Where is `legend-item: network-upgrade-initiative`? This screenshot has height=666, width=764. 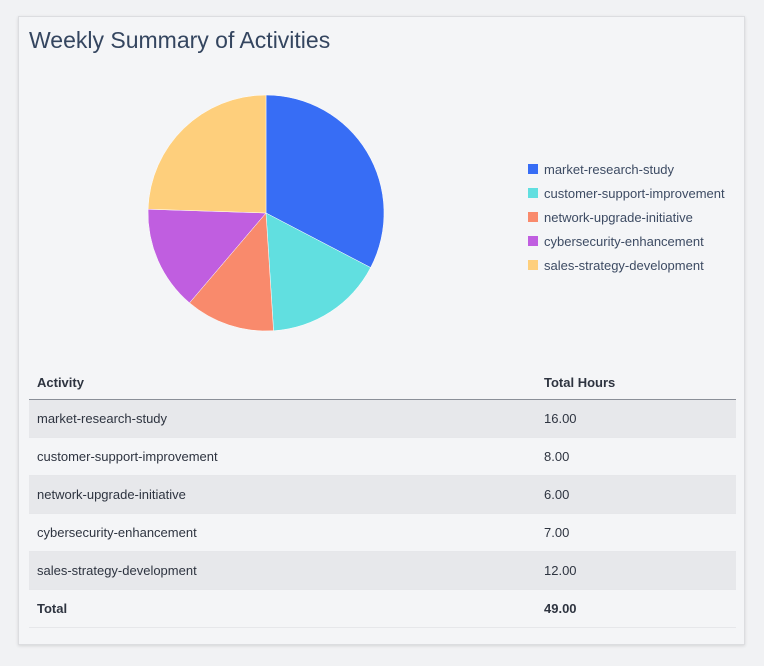
legend-item: network-upgrade-initiative is located at coordinates (626, 217).